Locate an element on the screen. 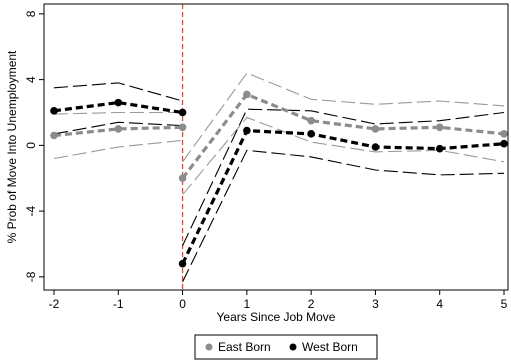 This screenshot has height=362, width=511. y-tick-label: -4 is located at coordinates (31, 210).